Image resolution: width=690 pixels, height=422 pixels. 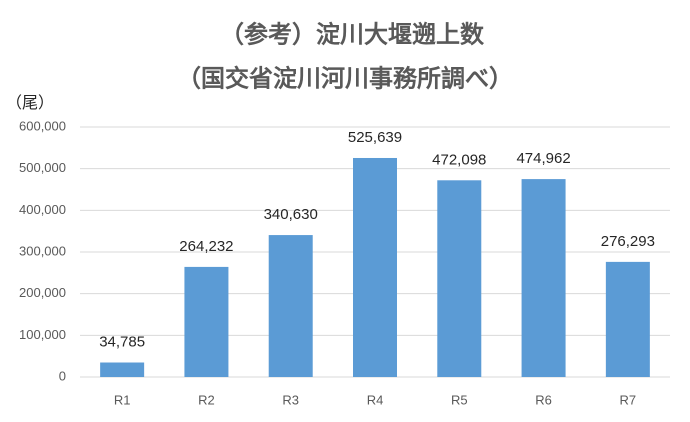 I want to click on x-tick-label: R5, so click(x=459, y=399).